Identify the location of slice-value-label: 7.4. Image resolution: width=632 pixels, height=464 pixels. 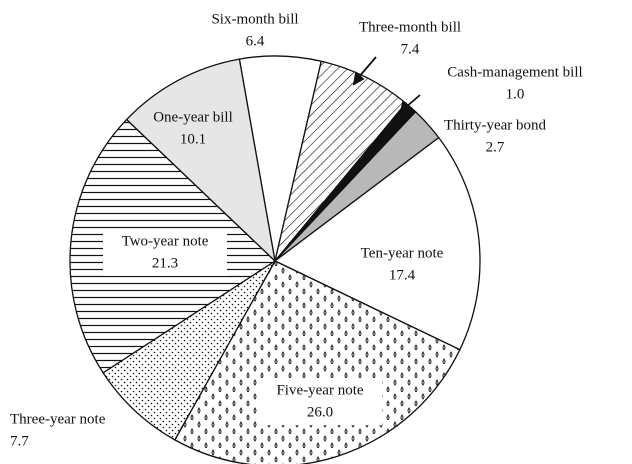
(410, 49).